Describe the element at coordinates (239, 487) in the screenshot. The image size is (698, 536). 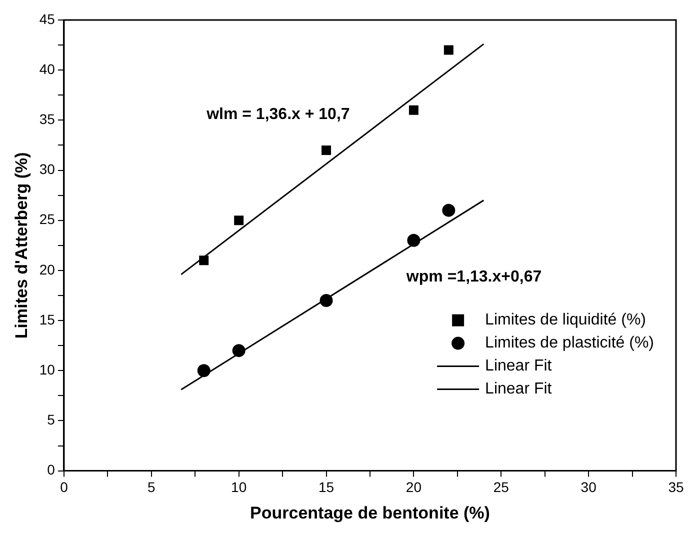
I see `x-tick-label: 10` at that location.